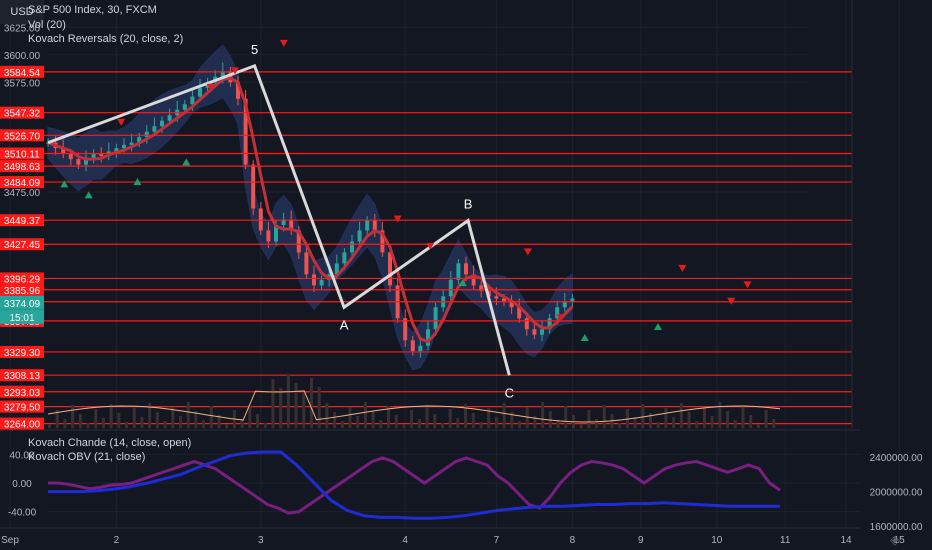 The height and width of the screenshot is (550, 932). What do you see at coordinates (92, 10) in the screenshot?
I see `legend-main: S&P 500 Index, 30, FXCM` at bounding box center [92, 10].